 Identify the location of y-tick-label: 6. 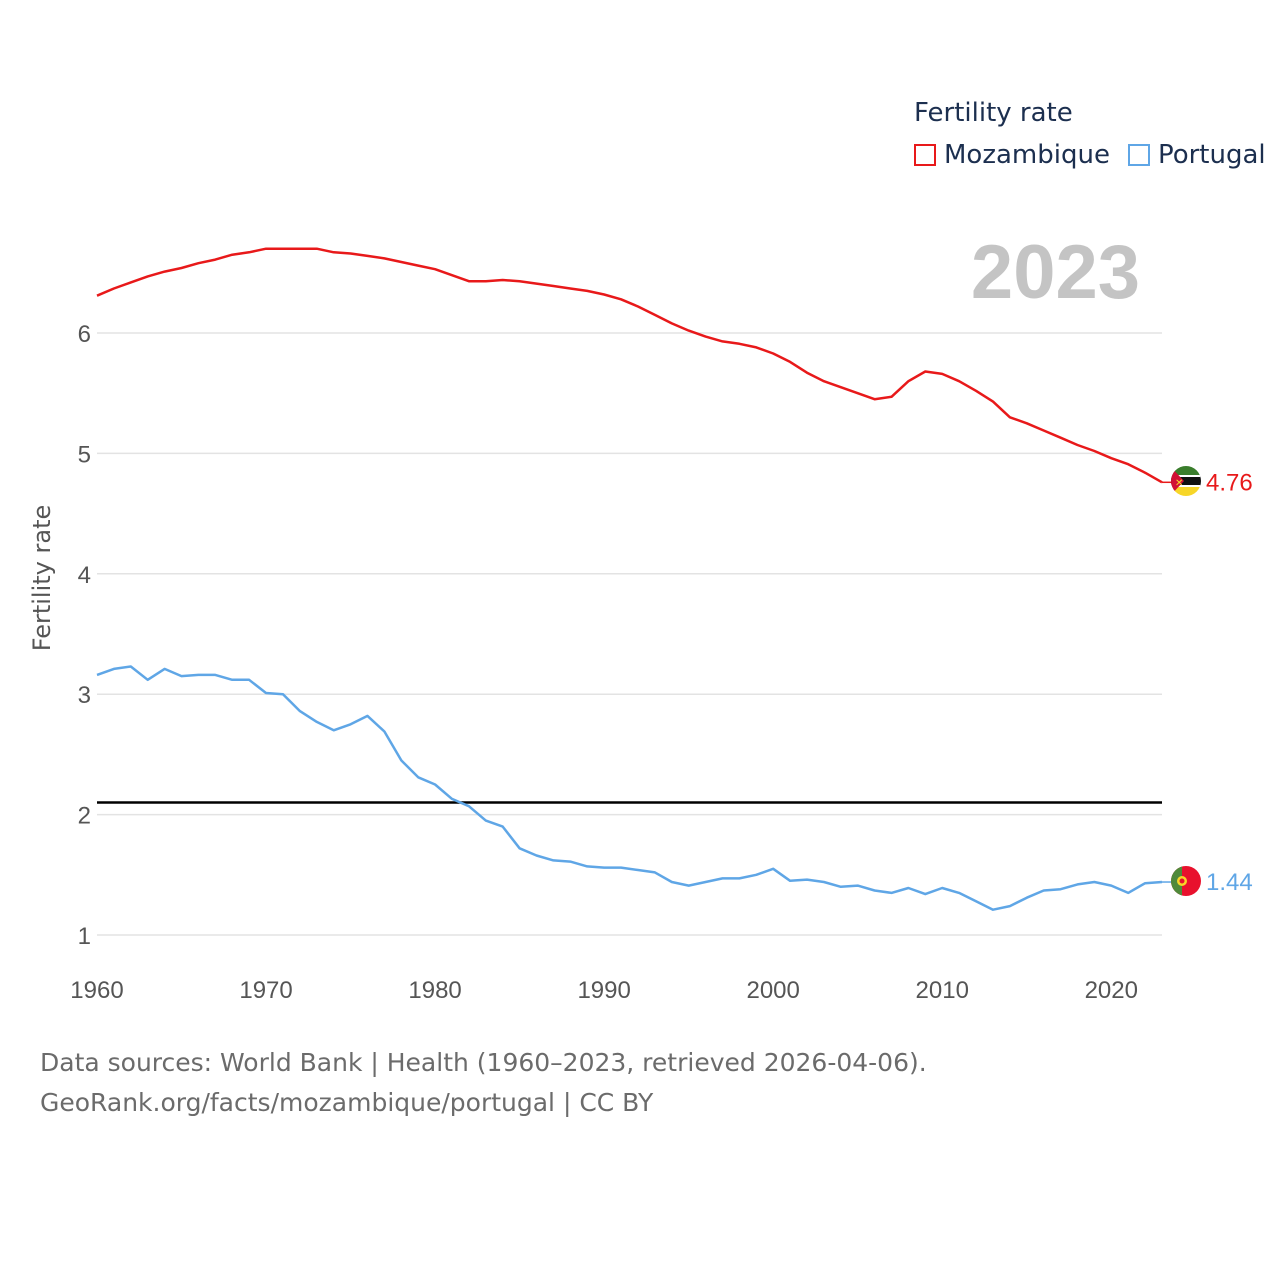
(84, 334).